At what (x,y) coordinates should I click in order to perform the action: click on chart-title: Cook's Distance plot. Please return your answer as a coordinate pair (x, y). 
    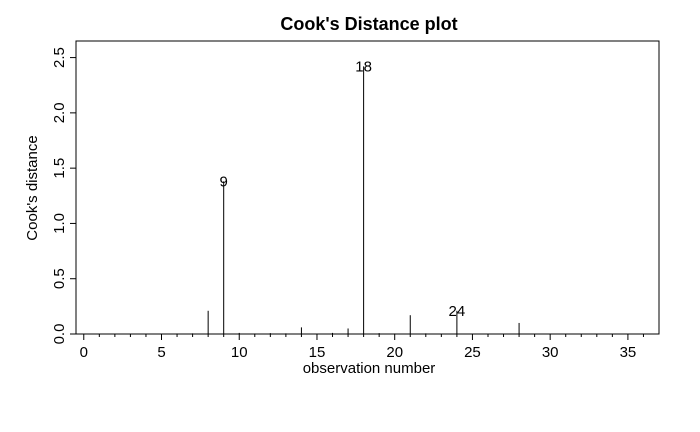
    Looking at the image, I should click on (368, 24).